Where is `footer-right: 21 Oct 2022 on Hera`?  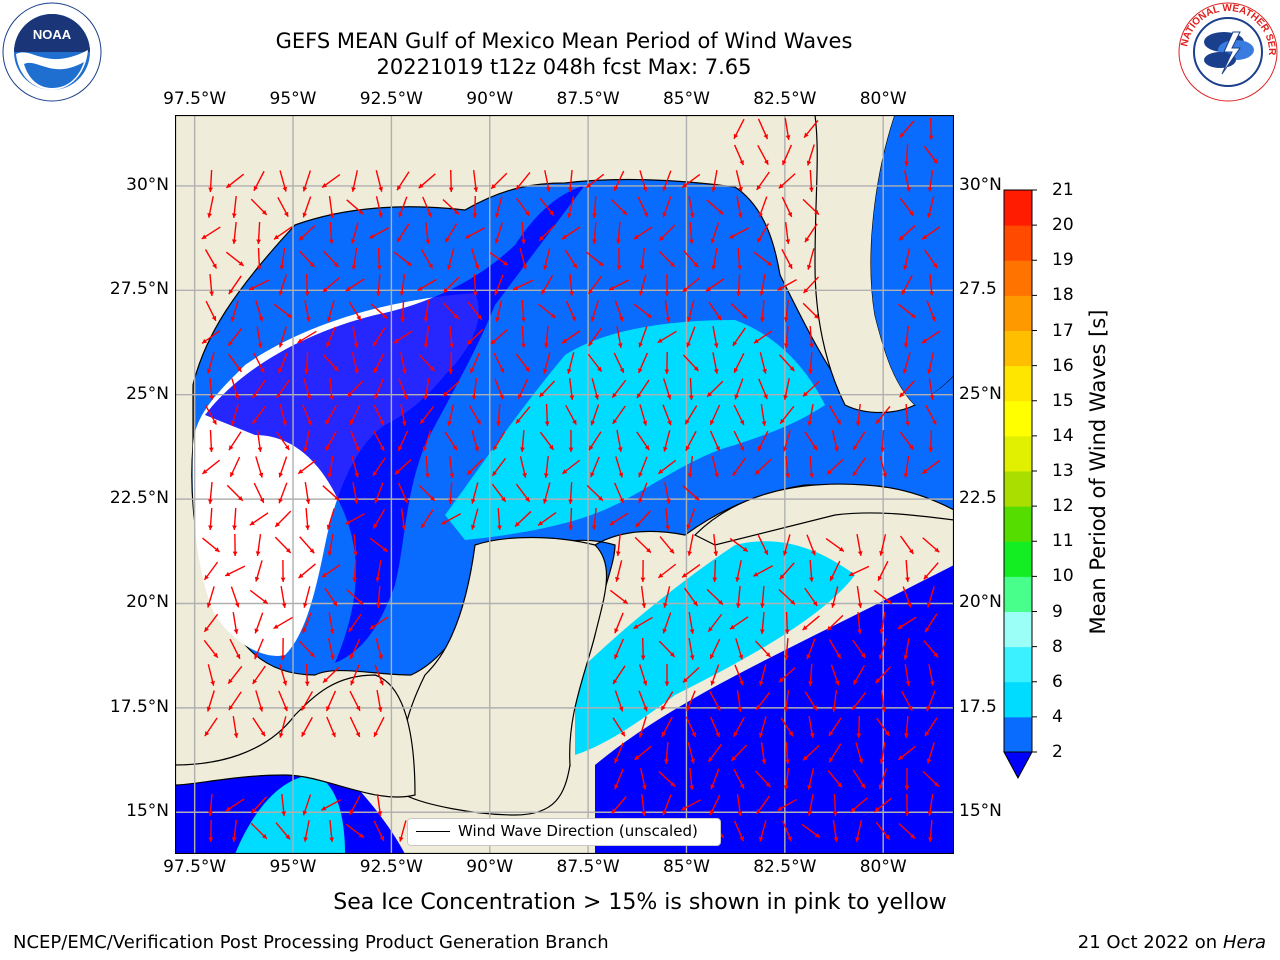 footer-right: 21 Oct 2022 on Hera is located at coordinates (1172, 942).